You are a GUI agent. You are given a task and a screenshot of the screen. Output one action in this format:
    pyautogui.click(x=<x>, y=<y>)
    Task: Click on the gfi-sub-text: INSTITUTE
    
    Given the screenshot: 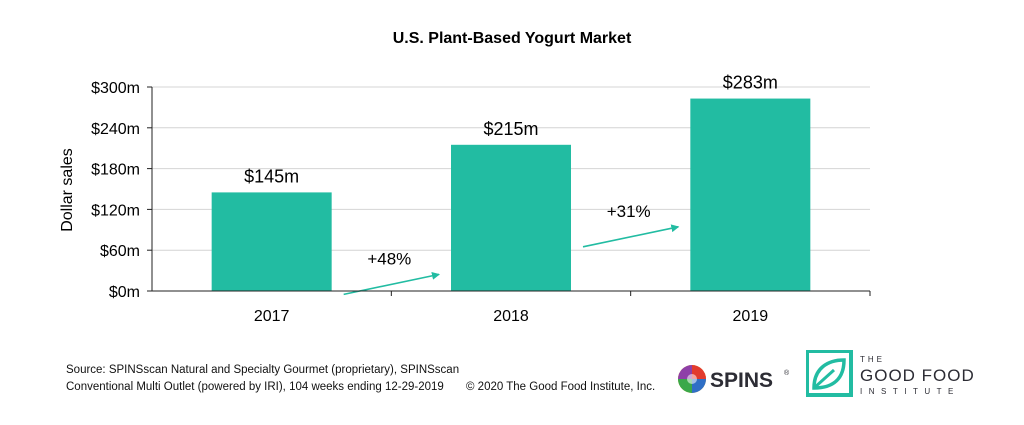 What is the action you would take?
    pyautogui.click(x=910, y=391)
    